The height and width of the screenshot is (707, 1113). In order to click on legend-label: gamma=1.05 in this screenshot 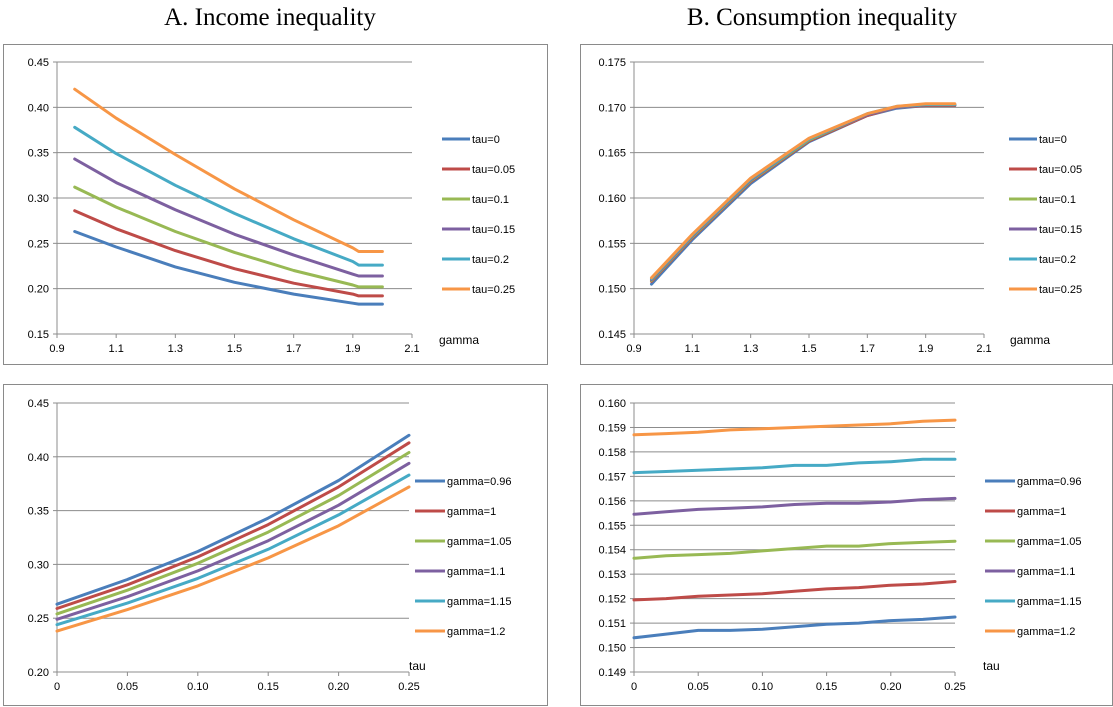, I will do `click(479, 542)`.